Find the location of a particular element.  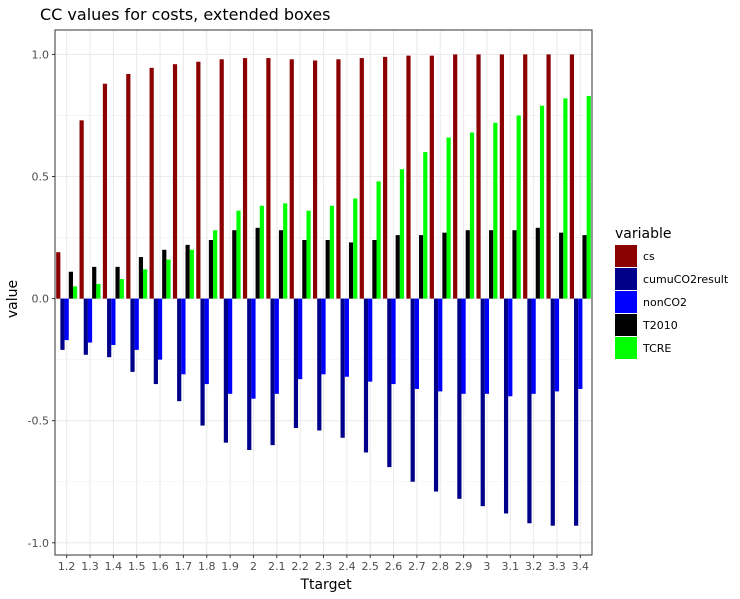

x-tick-label: 1.7 is located at coordinates (184, 566).